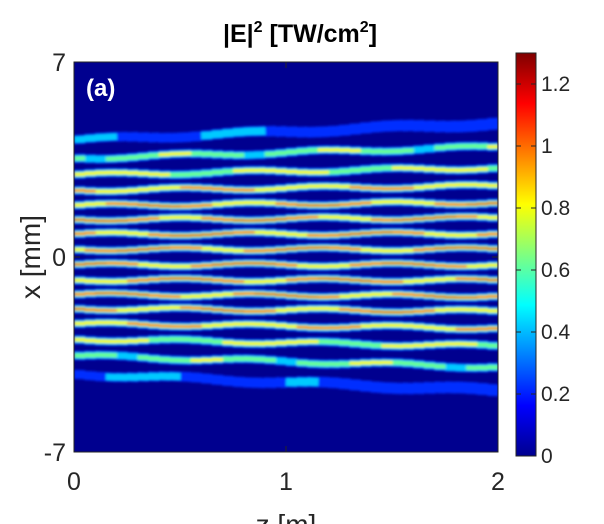  What do you see at coordinates (555, 84) in the screenshot?
I see `colorbar-tick-label: 1.2` at bounding box center [555, 84].